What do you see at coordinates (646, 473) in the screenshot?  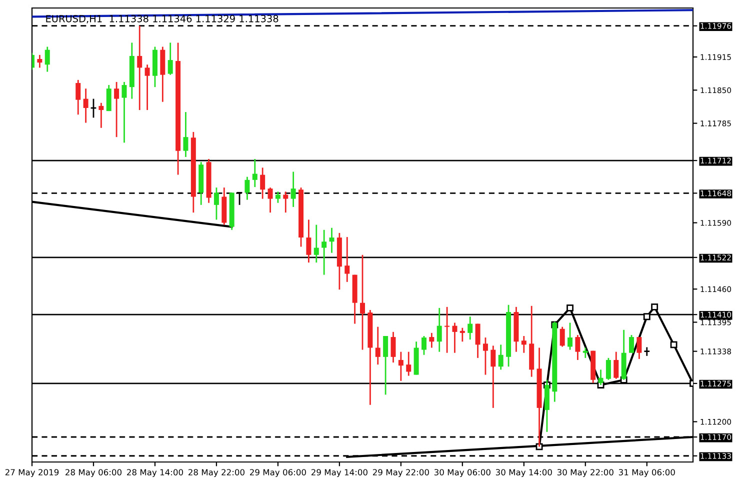 I see `x-tick-label: 31 May 06:00` at bounding box center [646, 473].